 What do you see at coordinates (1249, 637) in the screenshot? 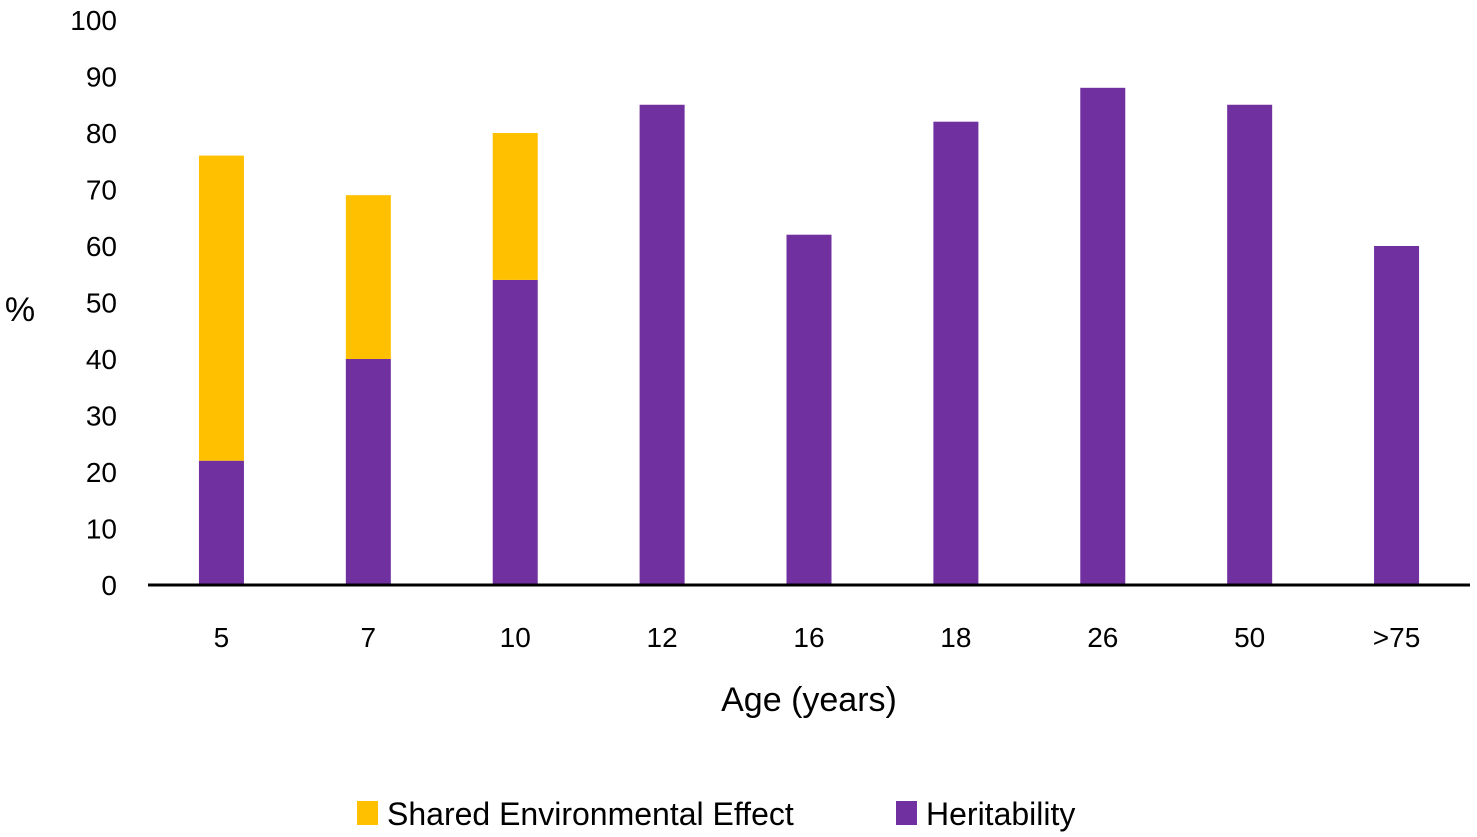
I see `x-tick-label: 50` at bounding box center [1249, 637].